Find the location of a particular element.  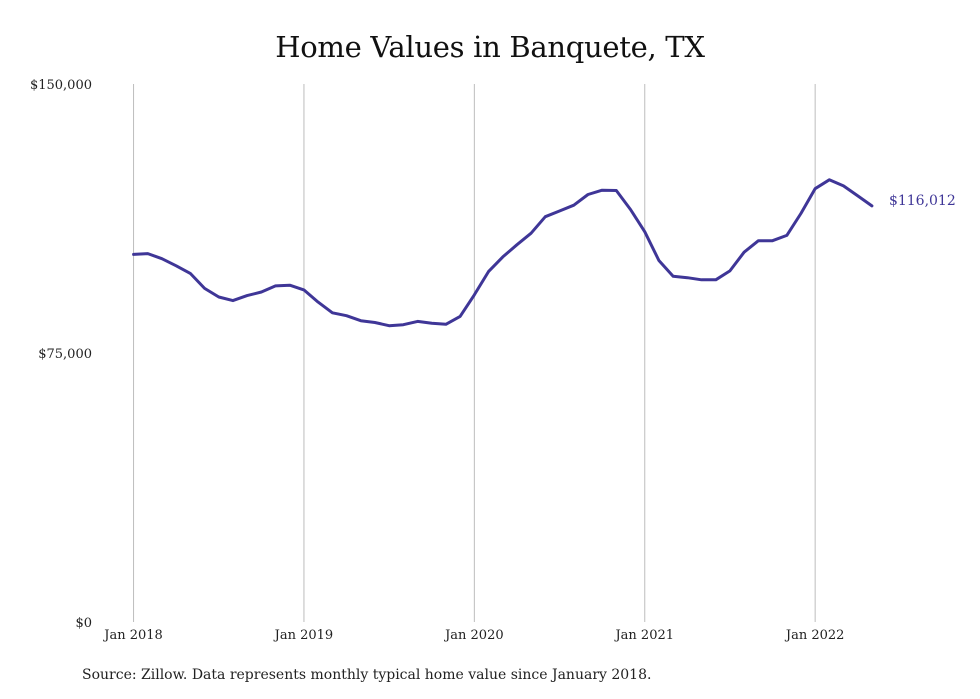

x-axis: Jan 2018 Jan 2019 Jan 2020 Jan 2021 Jan 2022 is located at coordinates (473, 635).